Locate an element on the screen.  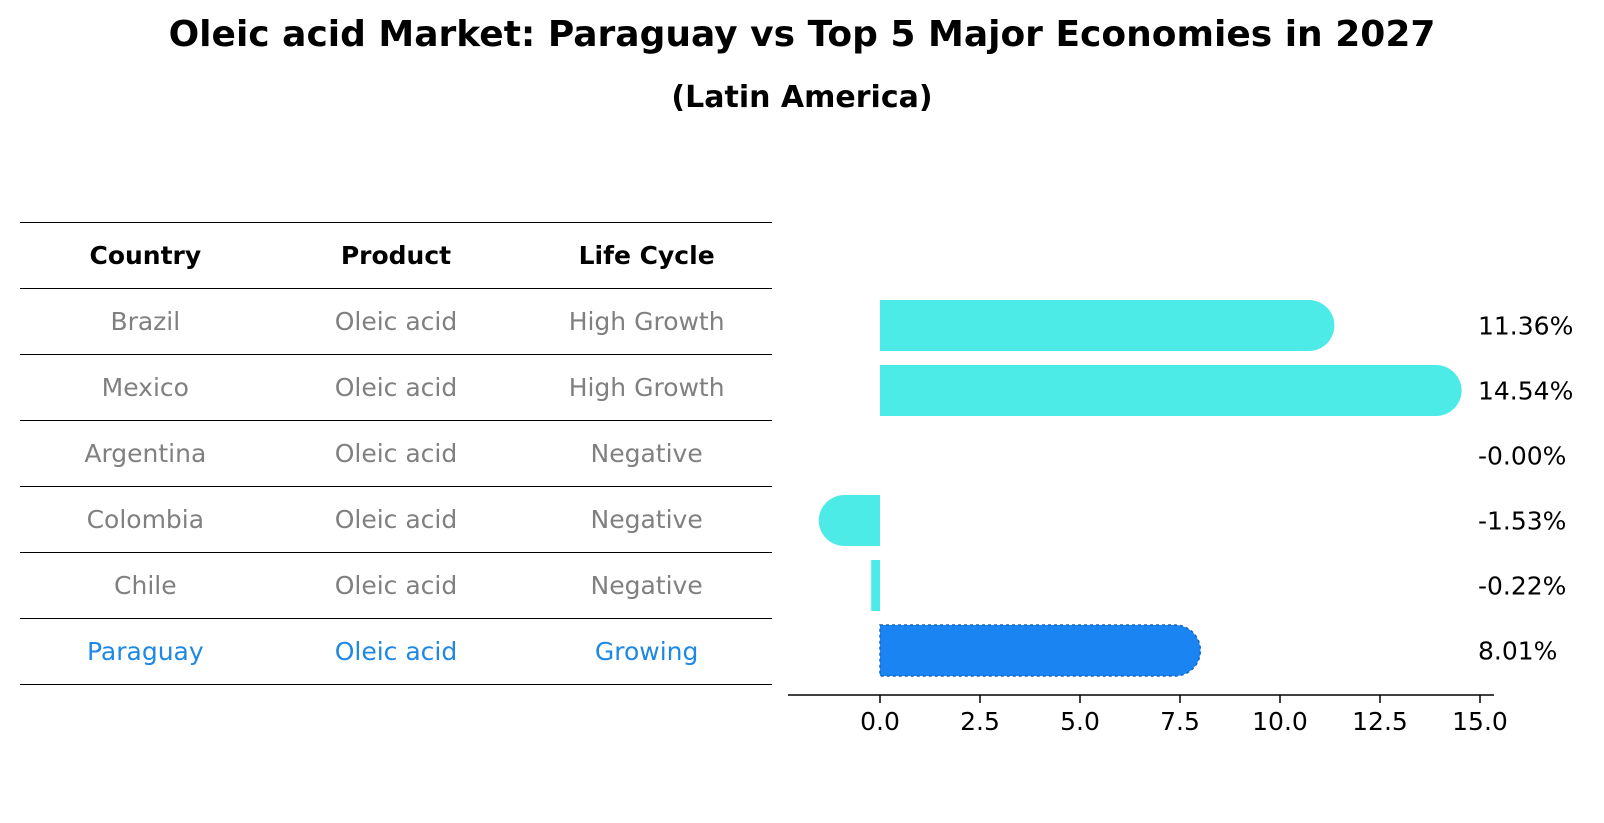
data-label: -1.53% is located at coordinates (1522, 521).